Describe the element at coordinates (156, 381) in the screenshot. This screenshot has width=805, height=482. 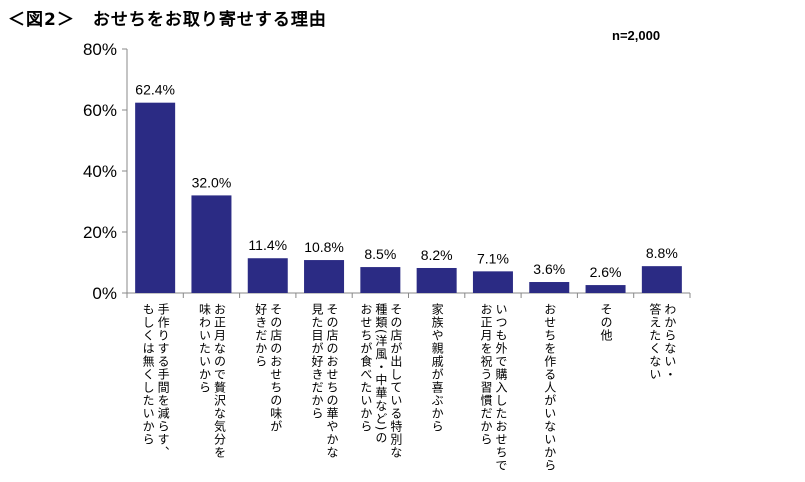
I see `x-category-label: 手作りする手間を減らす、 もしくは無くしたいから` at that location.